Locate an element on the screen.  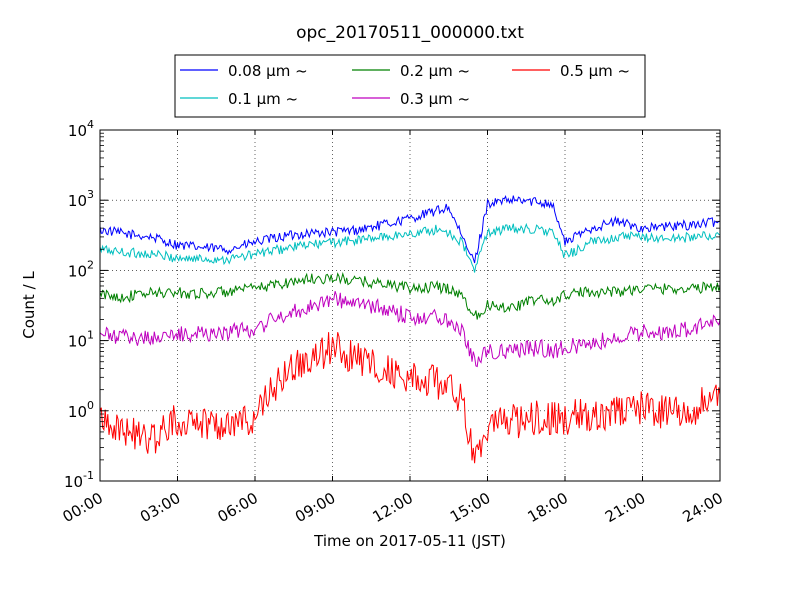
x-tick-label: 06:00 is located at coordinates (238, 507).